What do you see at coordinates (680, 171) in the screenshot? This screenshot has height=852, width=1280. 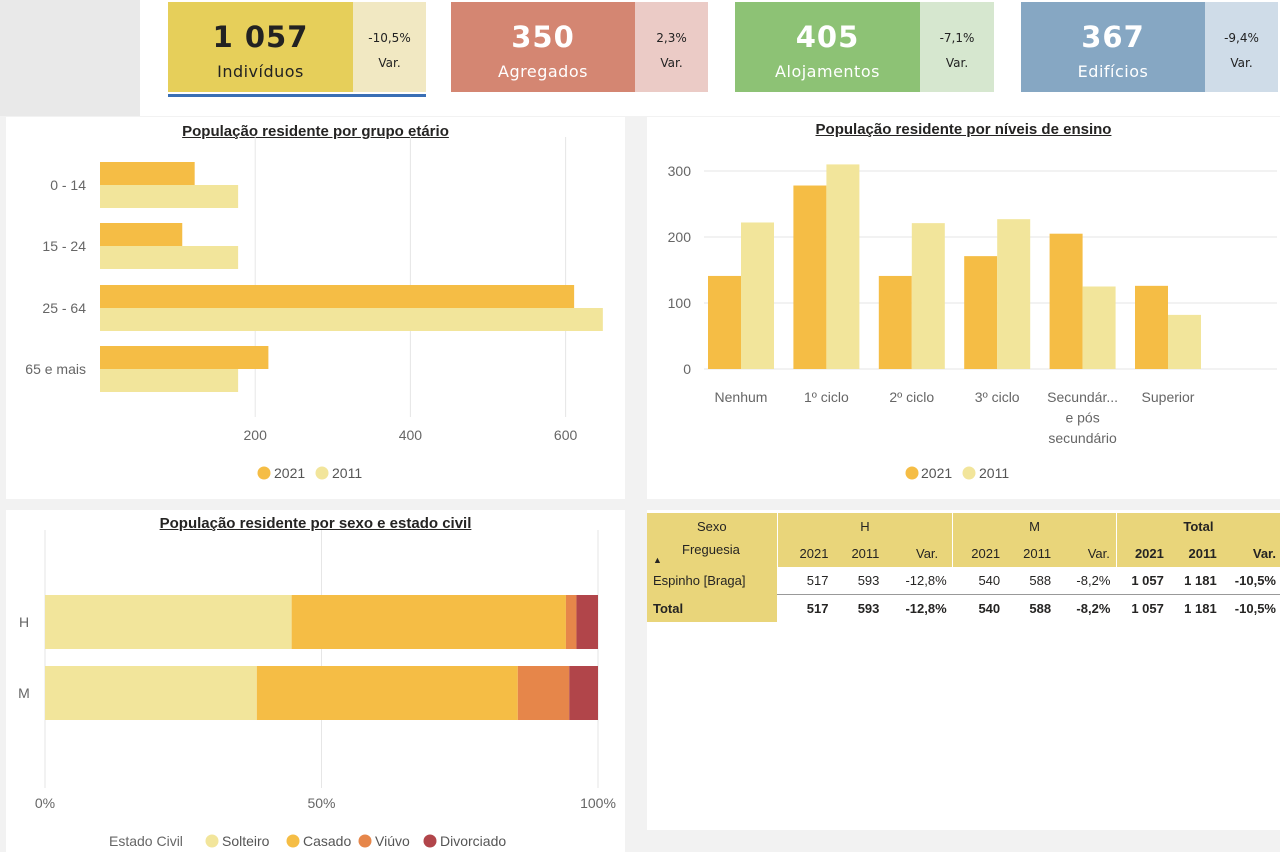 I see `y-tick-label: 300` at bounding box center [680, 171].